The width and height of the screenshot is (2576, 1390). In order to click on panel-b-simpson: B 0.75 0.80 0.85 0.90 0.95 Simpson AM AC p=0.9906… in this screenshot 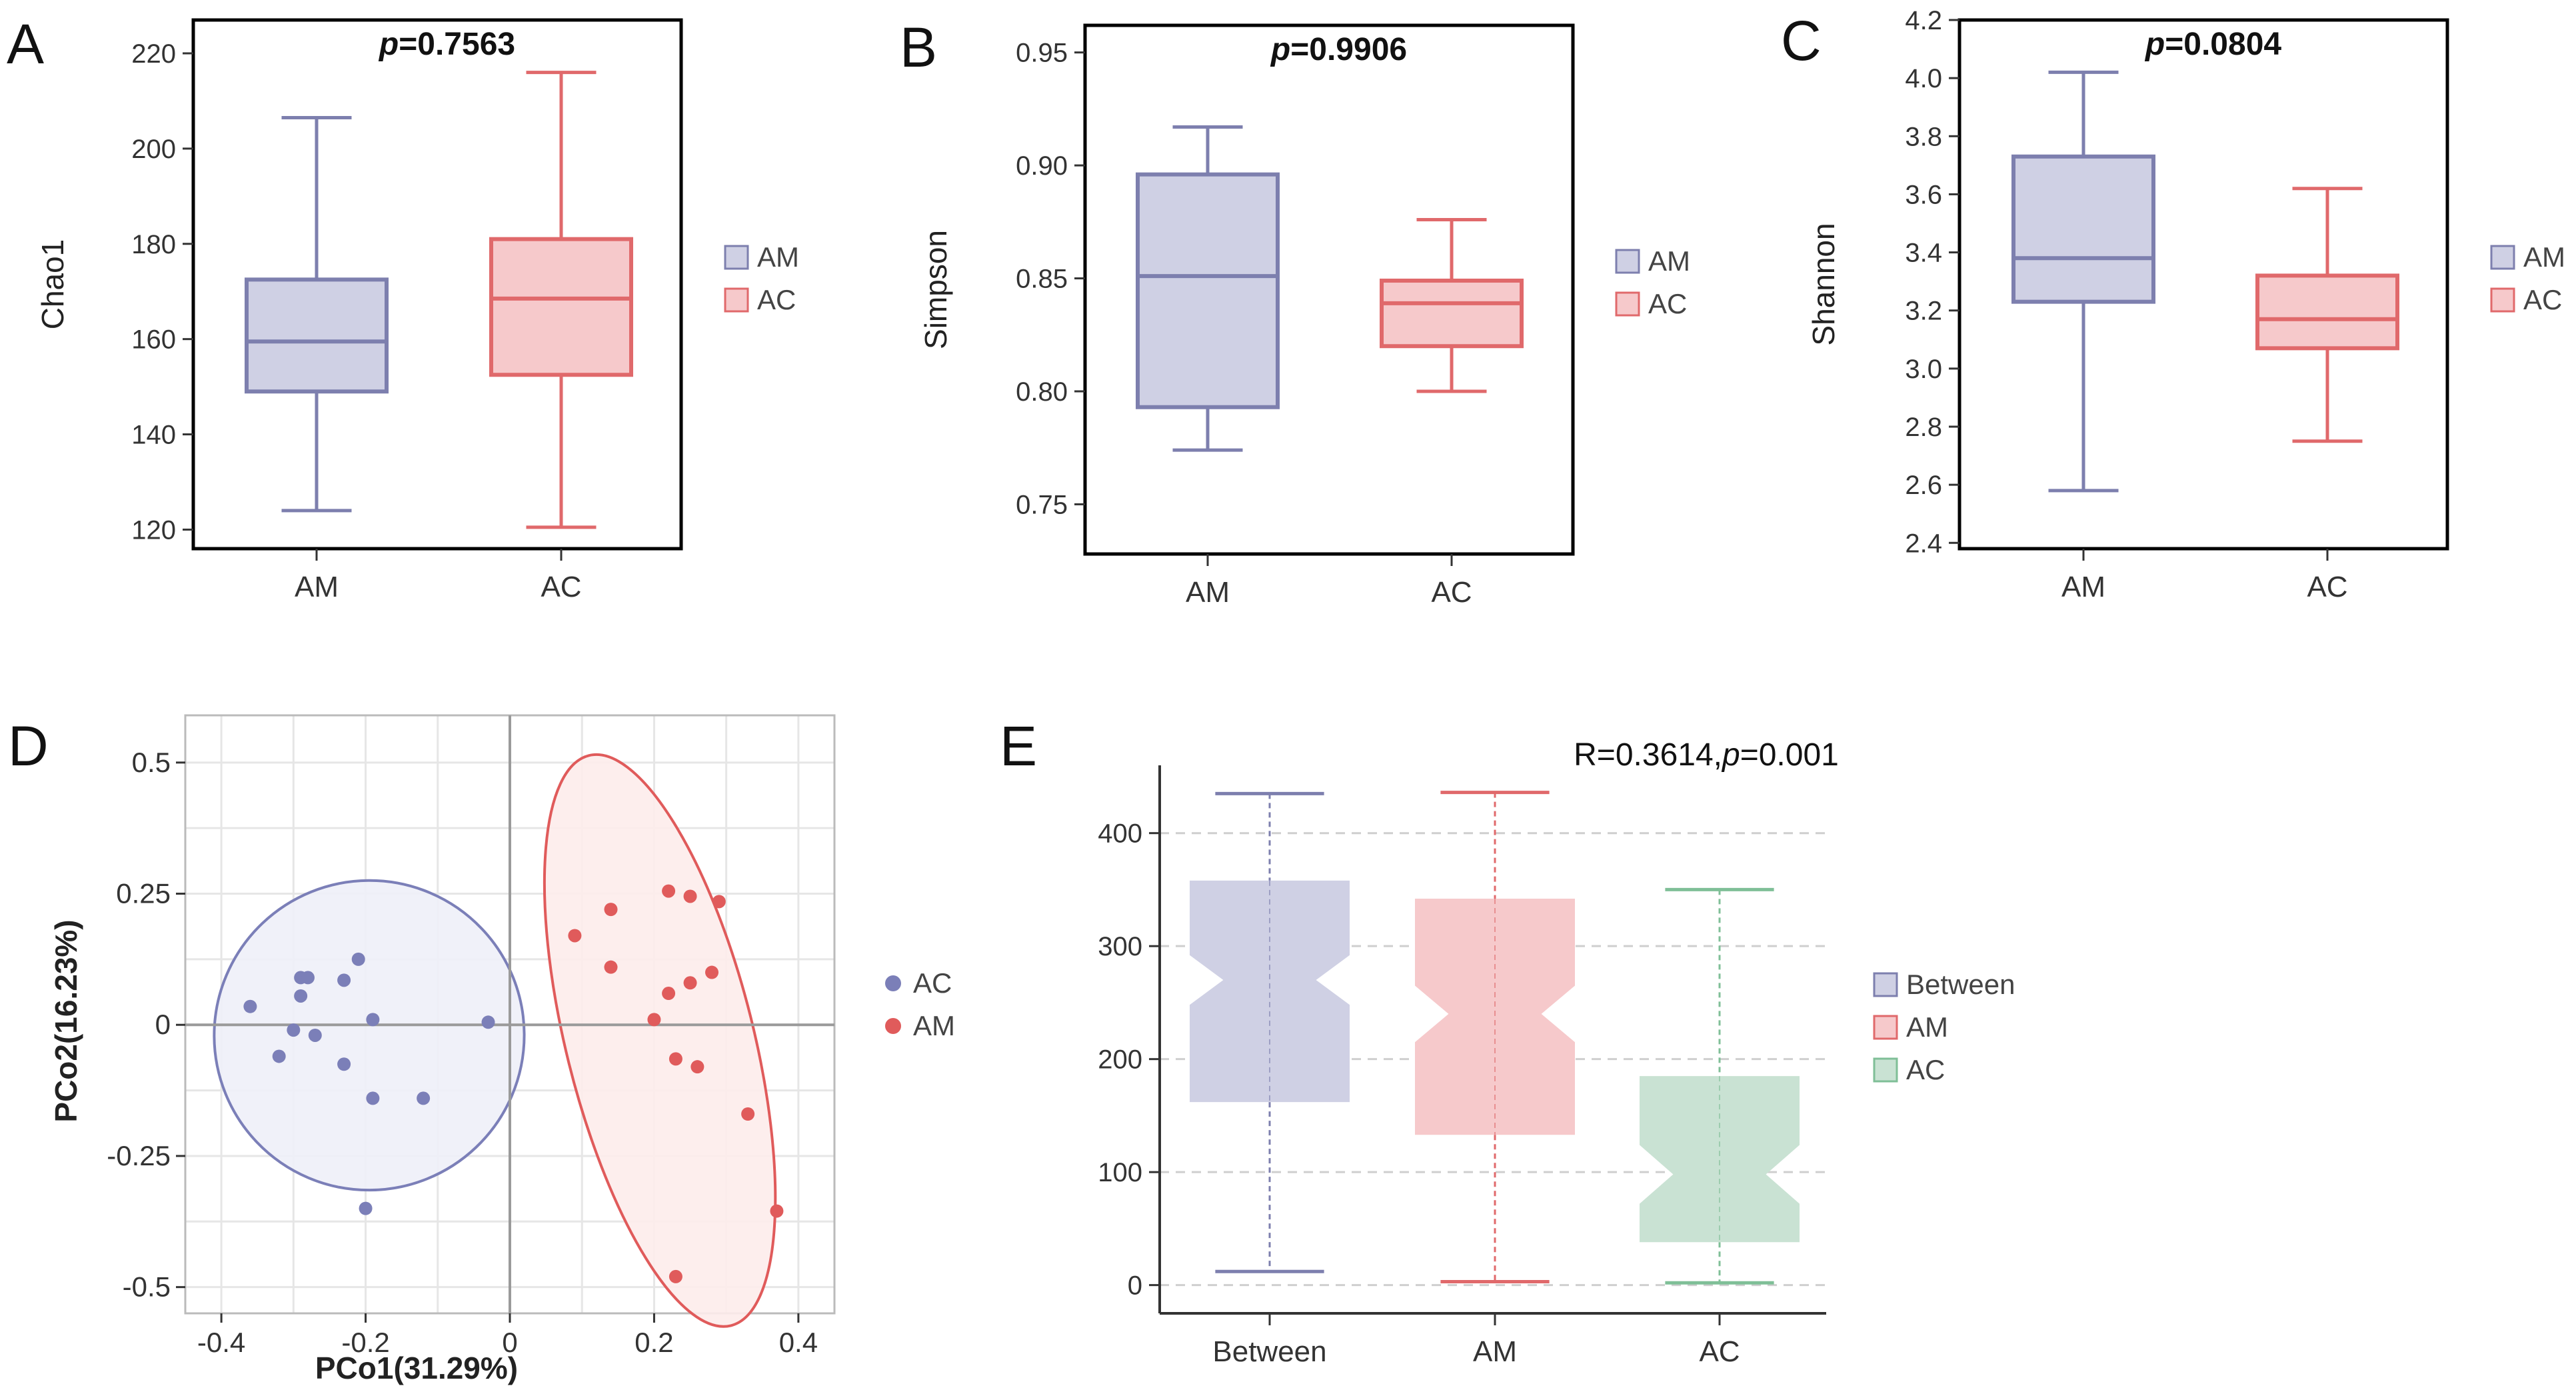, I will do `click(1295, 312)`.